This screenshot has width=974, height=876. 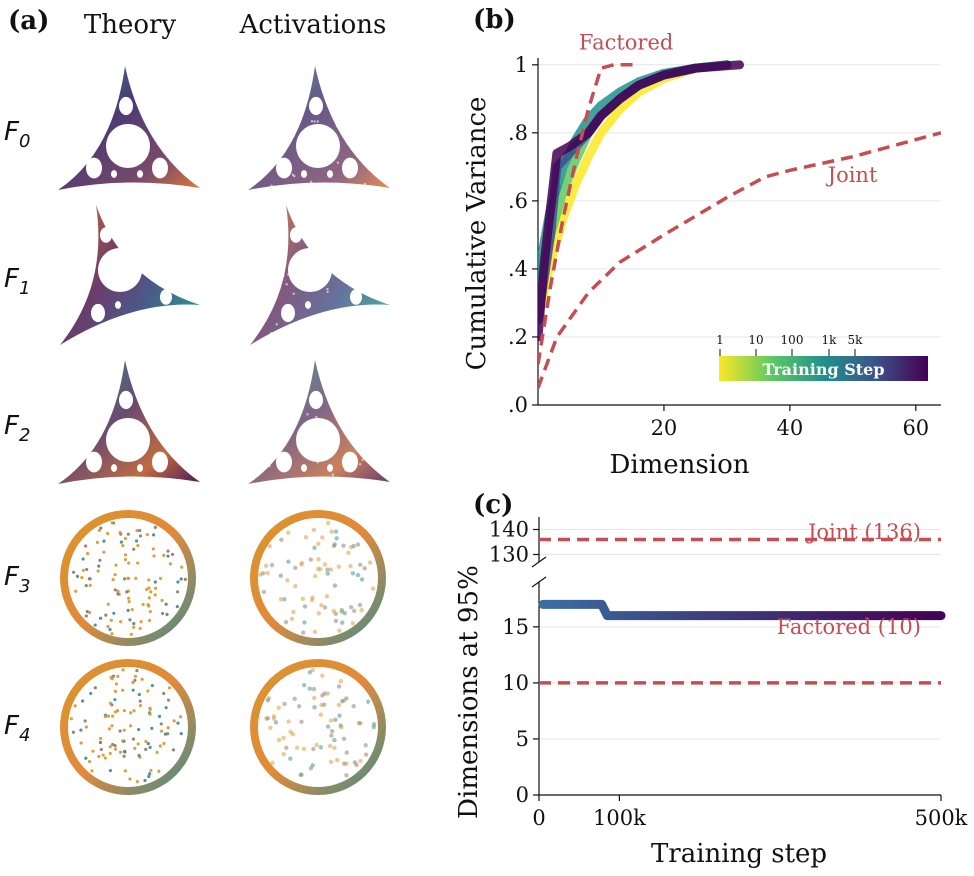 What do you see at coordinates (518, 133) in the screenshot?
I see `y-tick-label: .8` at bounding box center [518, 133].